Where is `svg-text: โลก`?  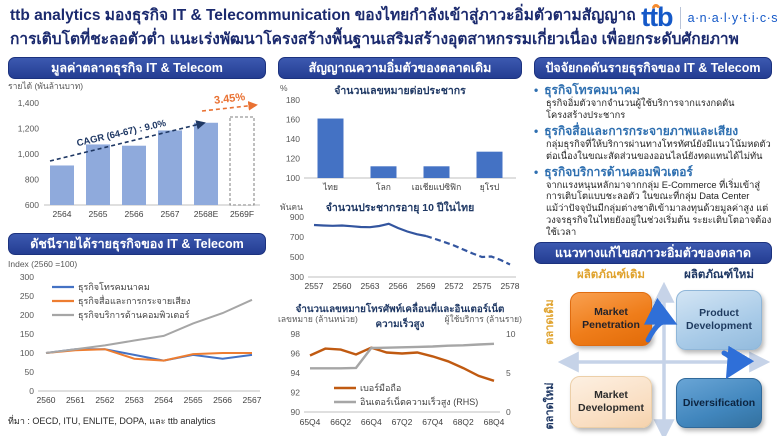
svg-text: โลก is located at coordinates (383, 187).